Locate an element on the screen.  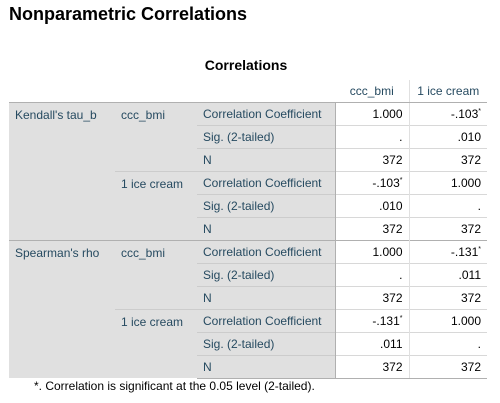
table-row: Sig. (2-tailed). .011 is located at coordinates (248, 274).